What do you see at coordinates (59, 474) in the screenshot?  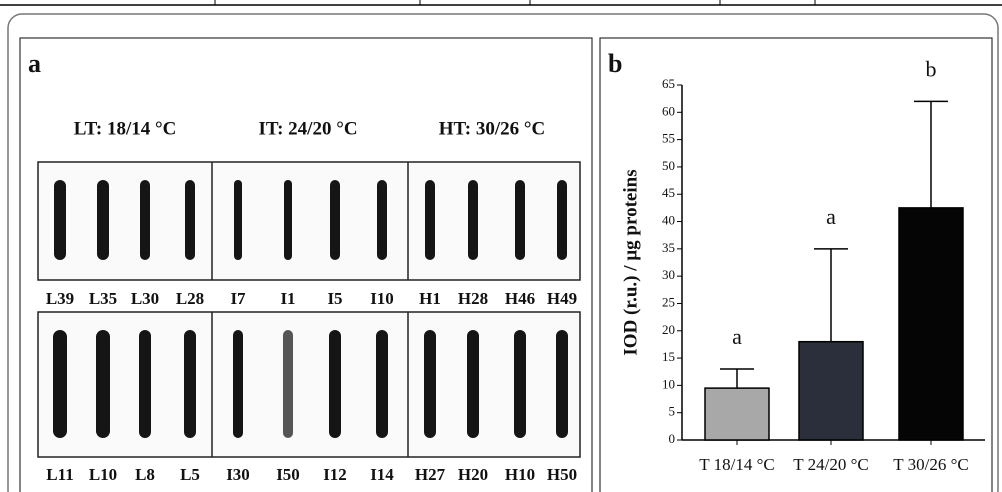 I see `lane-label: L11` at bounding box center [59, 474].